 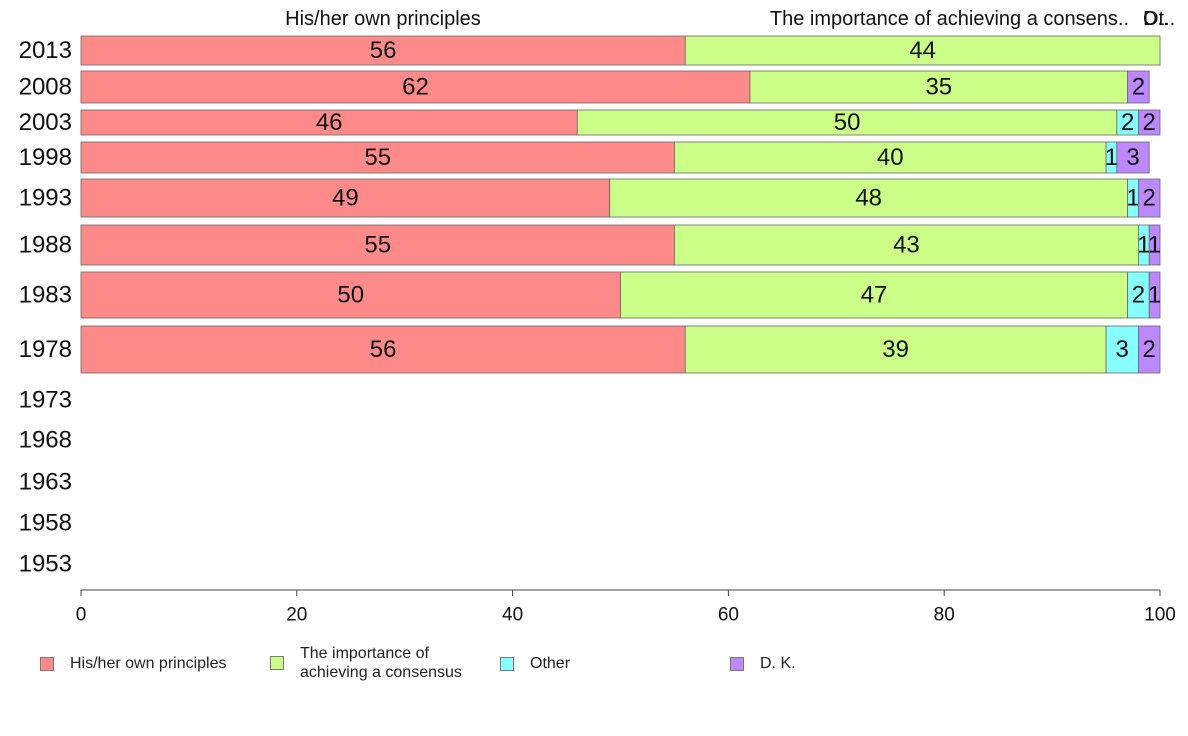 What do you see at coordinates (45, 122) in the screenshot?
I see `y-tick-label: 2003` at bounding box center [45, 122].